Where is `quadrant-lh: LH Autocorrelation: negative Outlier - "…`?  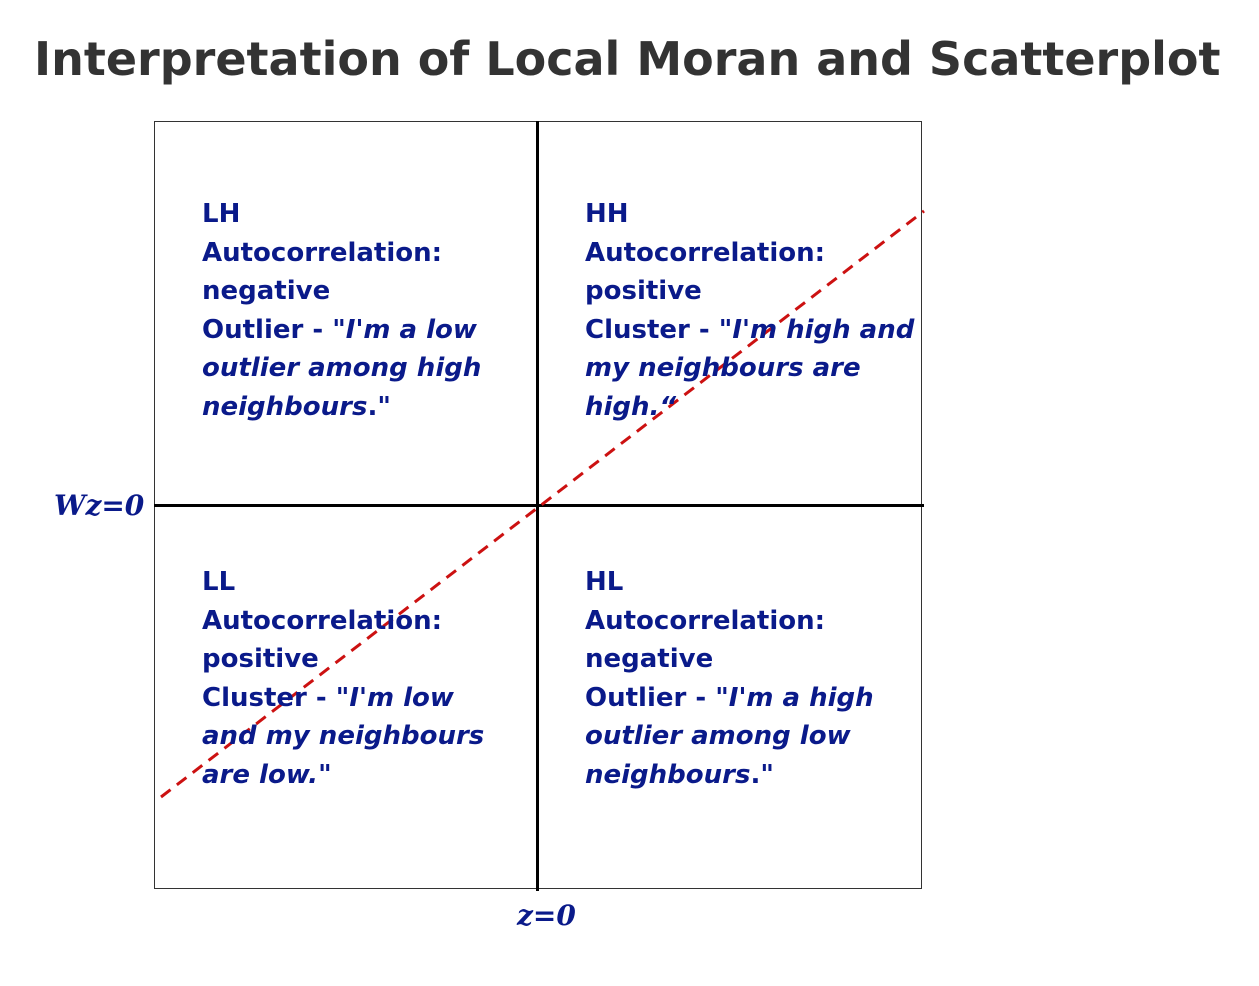 quadrant-lh: LH Autocorrelation: negative Outlier - "… is located at coordinates (362, 310).